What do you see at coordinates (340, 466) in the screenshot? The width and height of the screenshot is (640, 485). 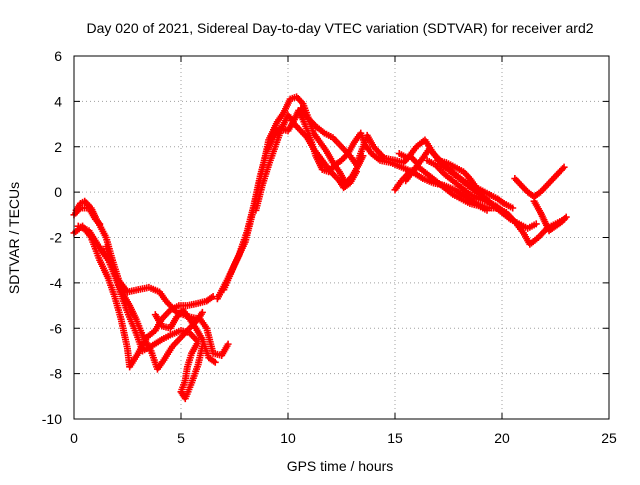 I see `x-axis-label: GPS time / hours` at bounding box center [340, 466].